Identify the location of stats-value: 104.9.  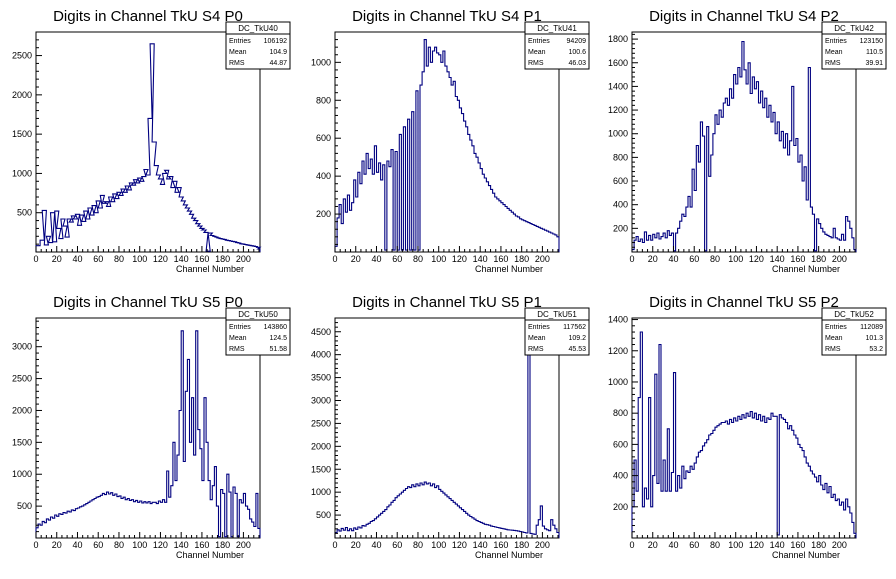
(278, 52).